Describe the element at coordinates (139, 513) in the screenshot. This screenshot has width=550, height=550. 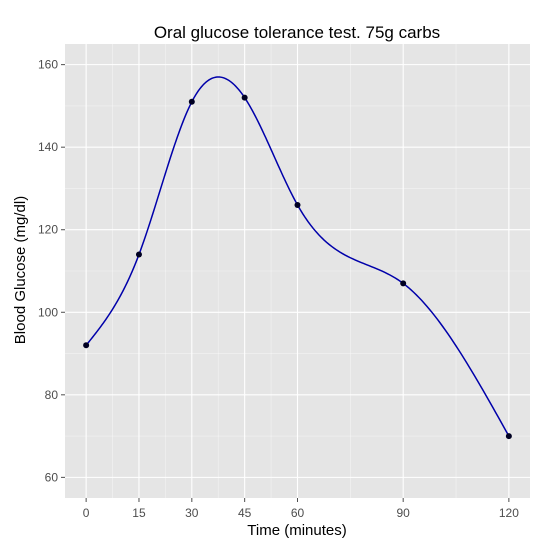
I see `x-tick-label: 15` at that location.